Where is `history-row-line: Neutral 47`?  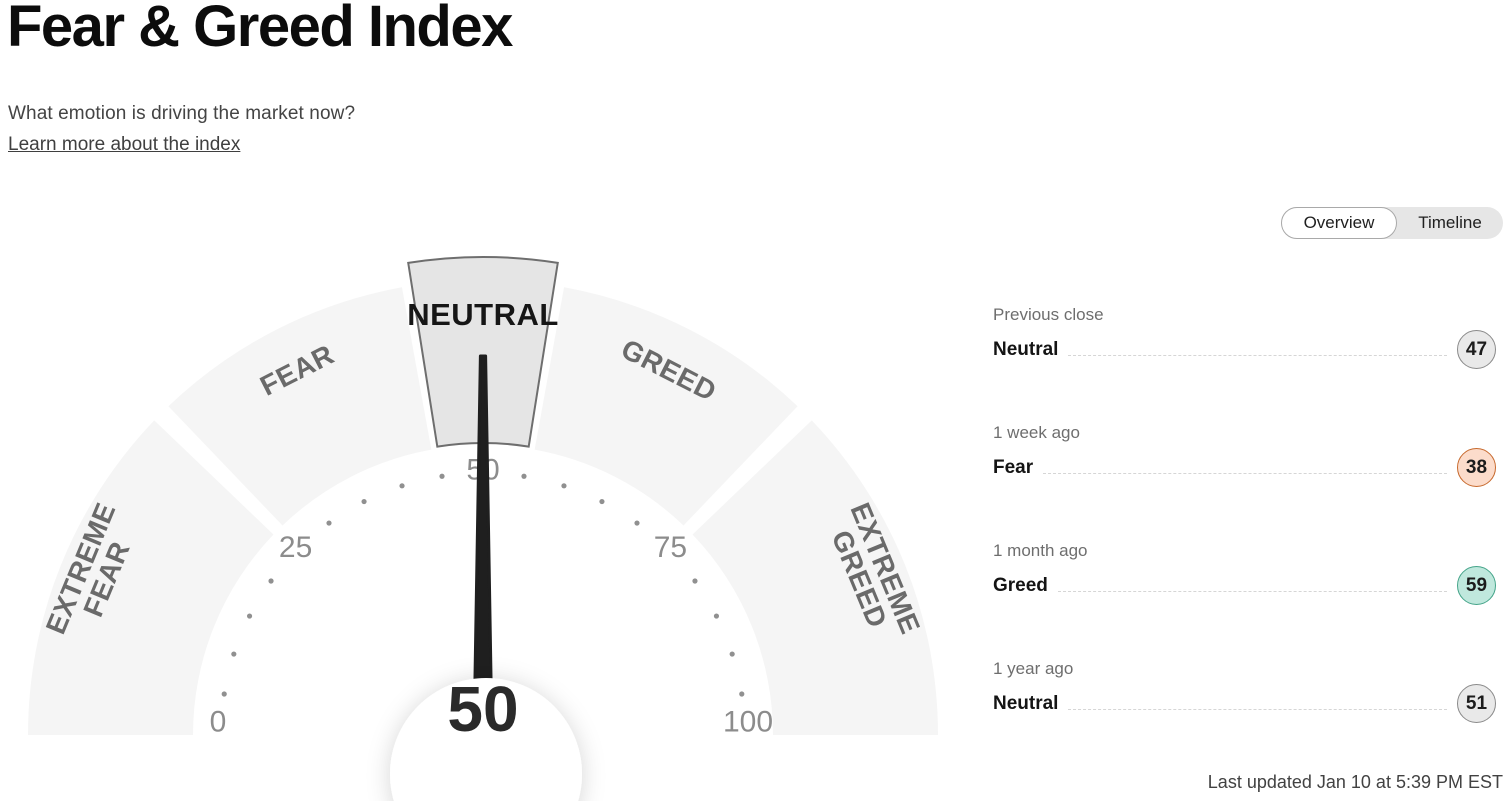 history-row-line: Neutral 47 is located at coordinates (1244, 349).